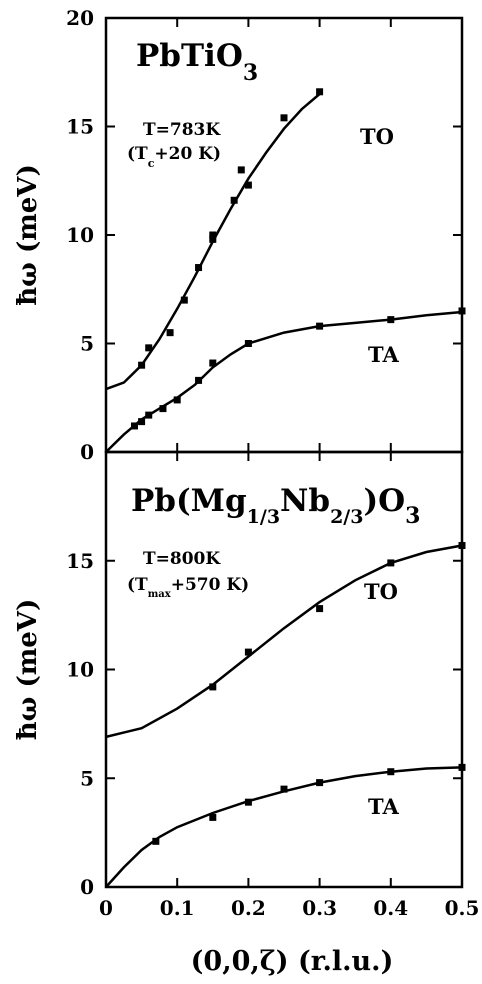  What do you see at coordinates (390, 908) in the screenshot?
I see `x-tick-label: 0.4` at bounding box center [390, 908].